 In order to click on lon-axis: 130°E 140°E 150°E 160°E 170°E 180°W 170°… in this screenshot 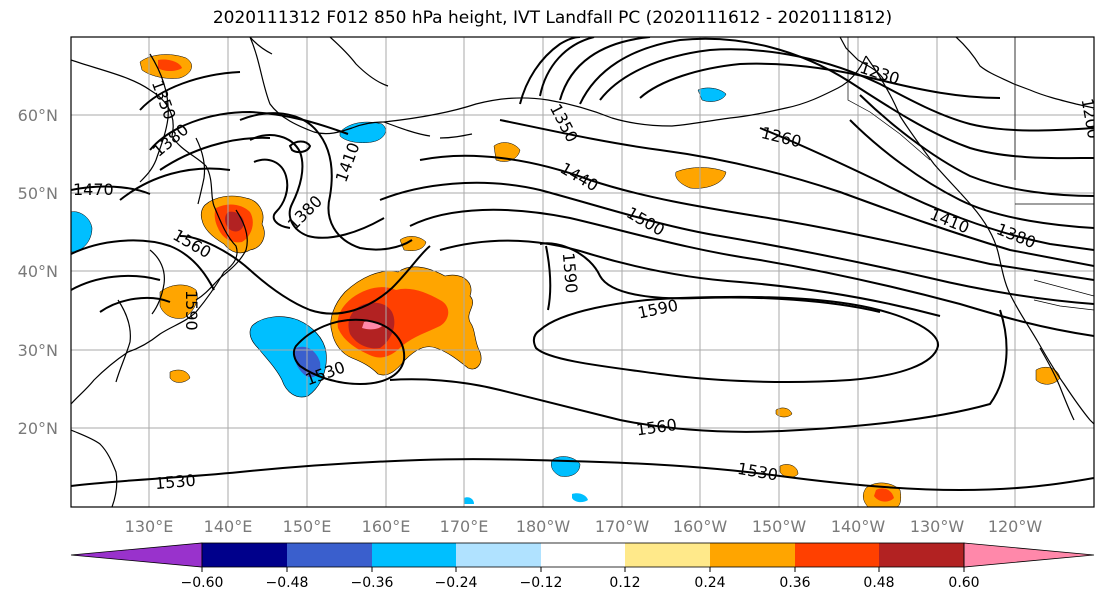, I will do `click(584, 526)`.